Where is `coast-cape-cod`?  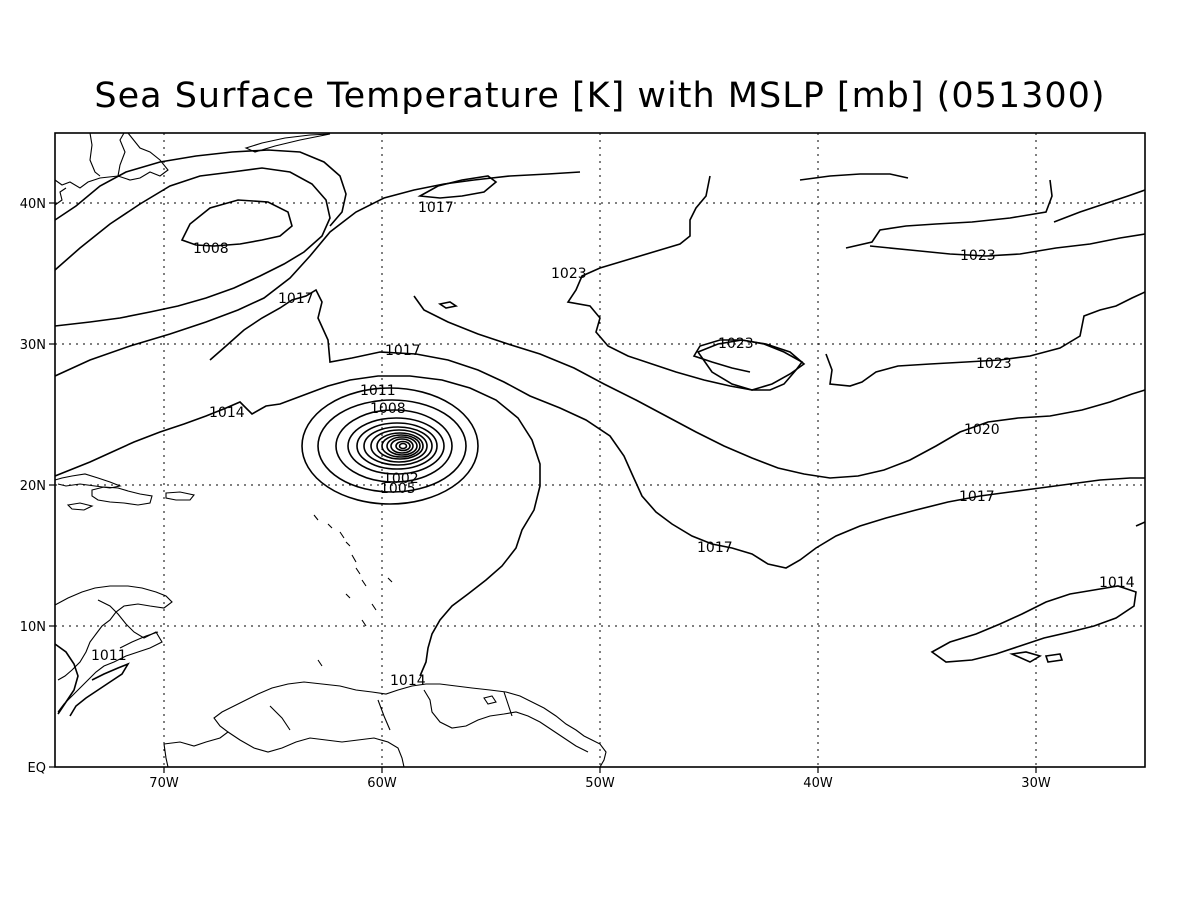
coast-cape-cod is located at coordinates (60, 196).